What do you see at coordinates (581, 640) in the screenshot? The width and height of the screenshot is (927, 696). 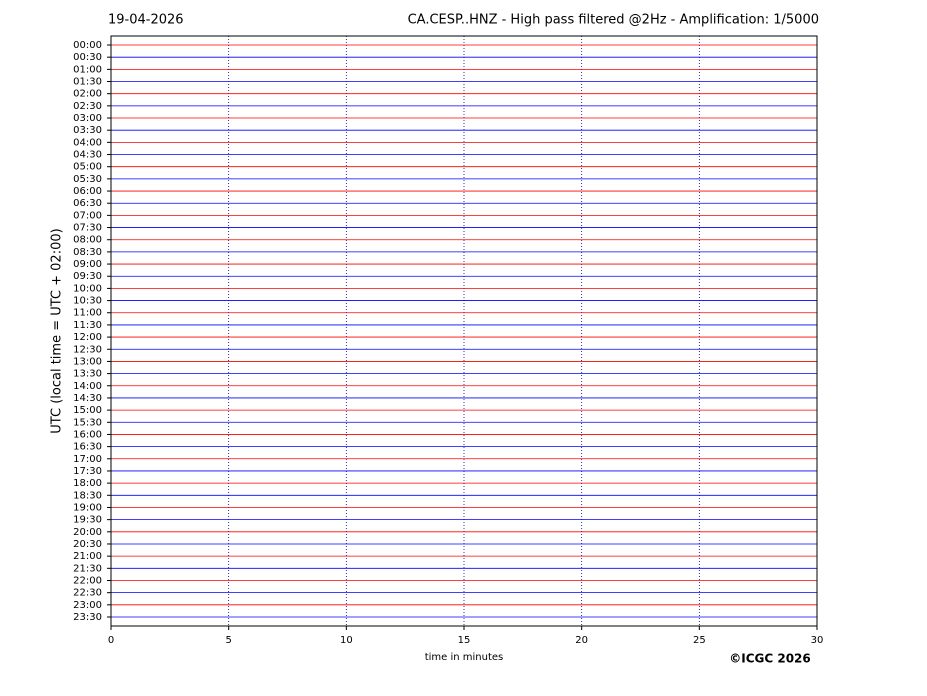 I see `x-tick-label: 20` at bounding box center [581, 640].